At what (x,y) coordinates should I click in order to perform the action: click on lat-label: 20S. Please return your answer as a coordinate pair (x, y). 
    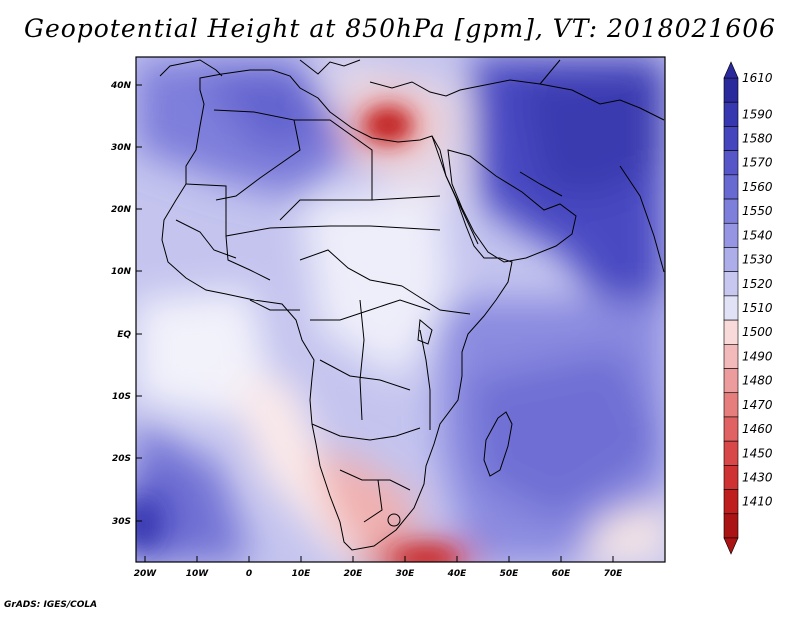
    Looking at the image, I should click on (121, 459).